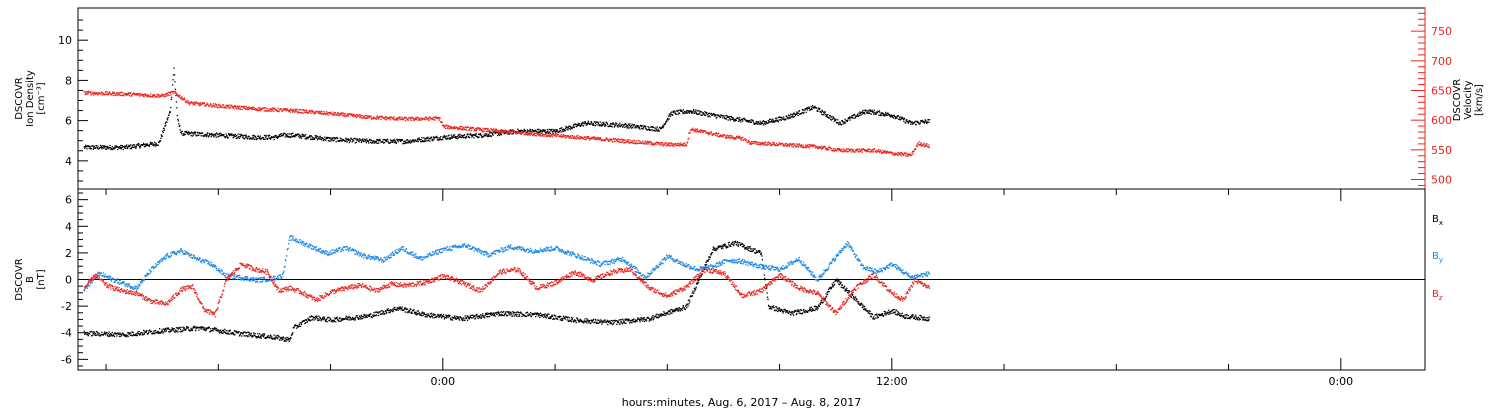 This screenshot has height=410, width=1500. What do you see at coordinates (68, 80) in the screenshot?
I see `left-tick-label: 8` at bounding box center [68, 80].